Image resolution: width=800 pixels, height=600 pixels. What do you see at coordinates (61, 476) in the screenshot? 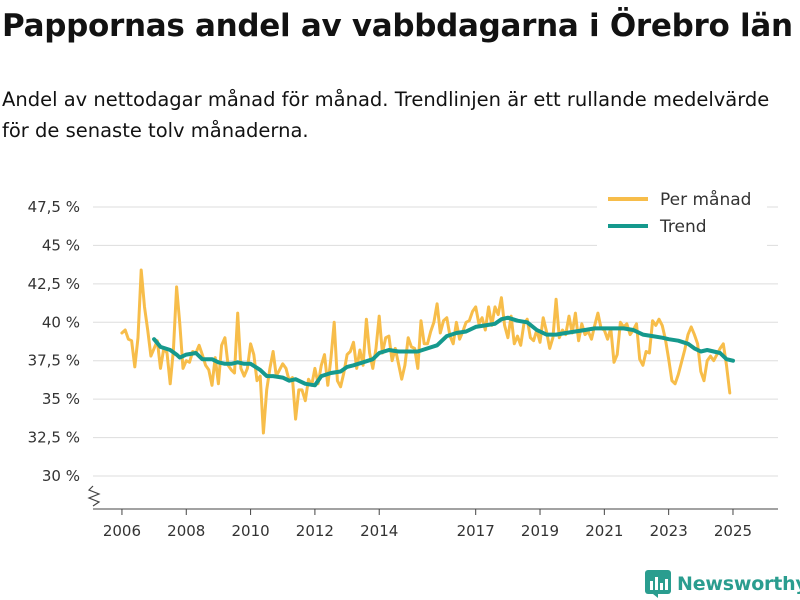
I see `y-tick-label-0: 30 %` at bounding box center [61, 476].